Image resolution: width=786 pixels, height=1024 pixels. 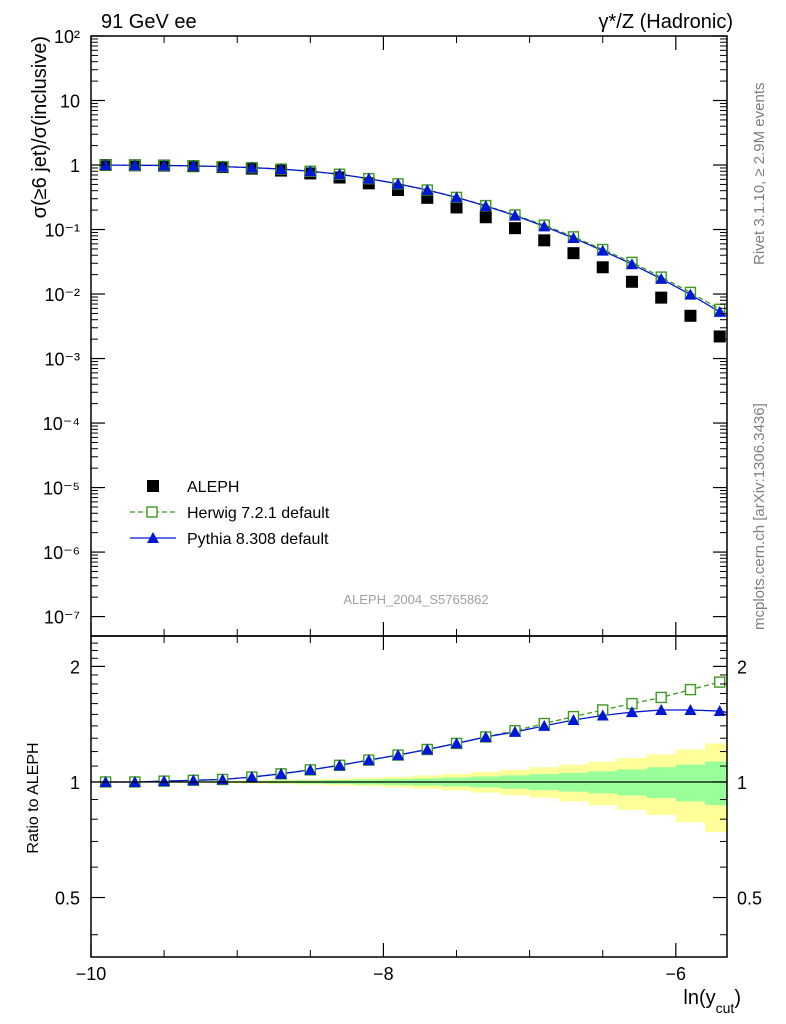 What do you see at coordinates (416, 731) in the screenshot?
I see `herwig-ratio-line` at bounding box center [416, 731].